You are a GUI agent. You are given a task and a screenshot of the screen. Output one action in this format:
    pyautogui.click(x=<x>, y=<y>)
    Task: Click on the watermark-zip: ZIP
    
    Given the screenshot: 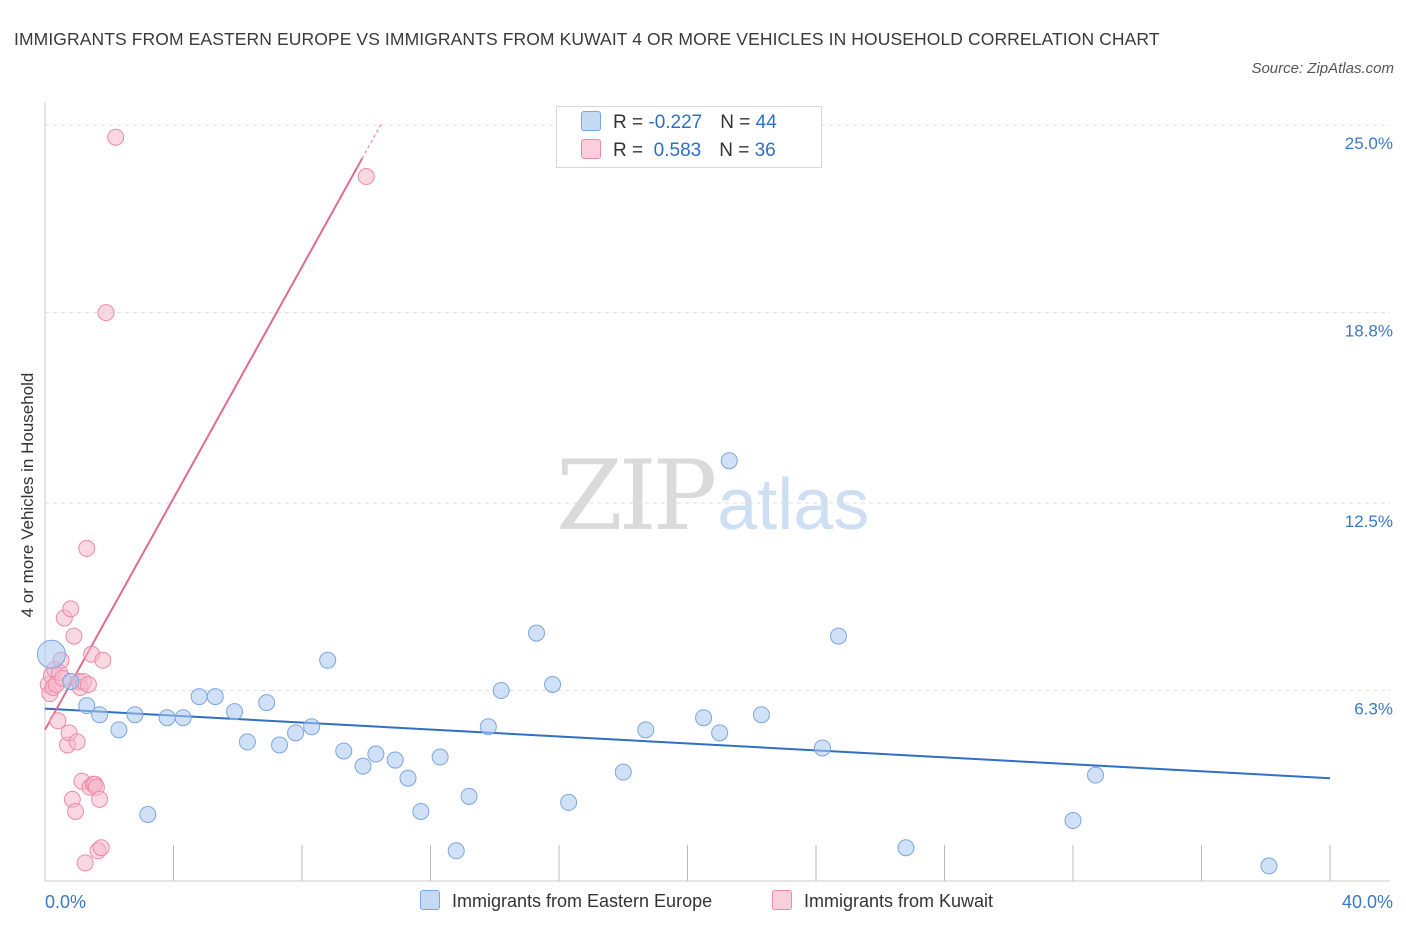 What is the action you would take?
    pyautogui.click(x=636, y=496)
    